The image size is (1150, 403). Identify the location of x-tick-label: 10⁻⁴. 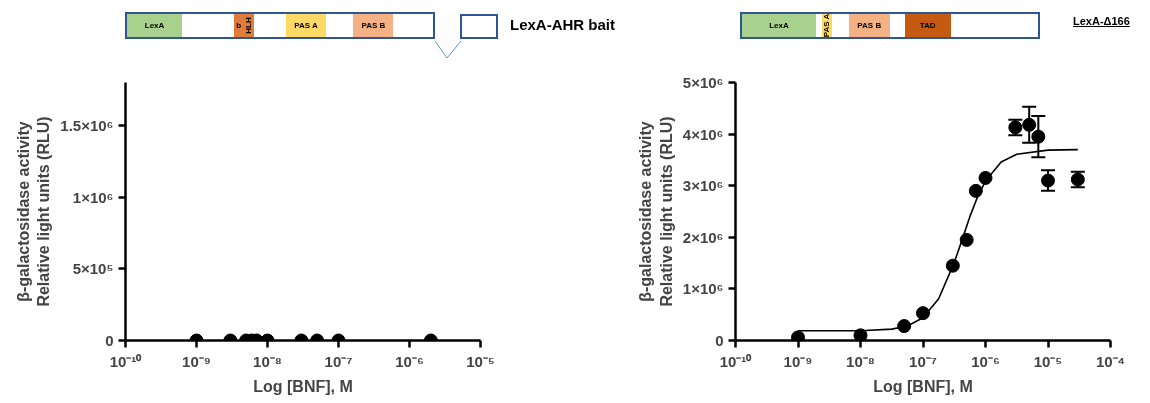
(1110, 361).